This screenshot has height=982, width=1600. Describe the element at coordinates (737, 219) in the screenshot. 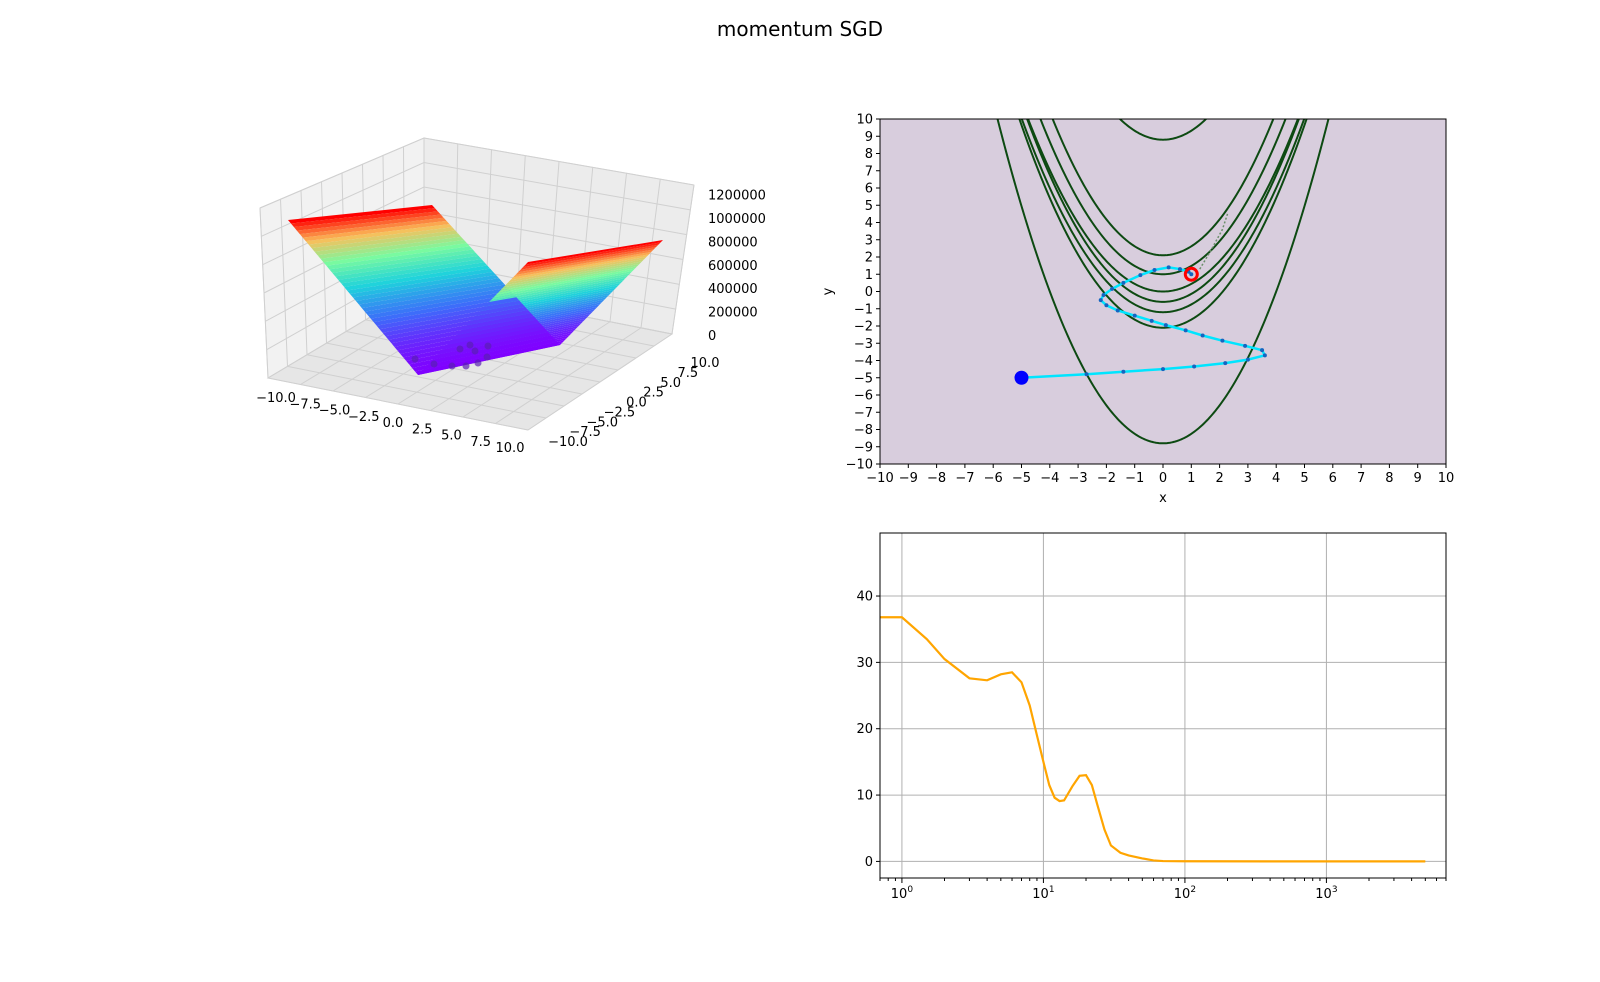

I see `z-tick-label: 1000000` at that location.